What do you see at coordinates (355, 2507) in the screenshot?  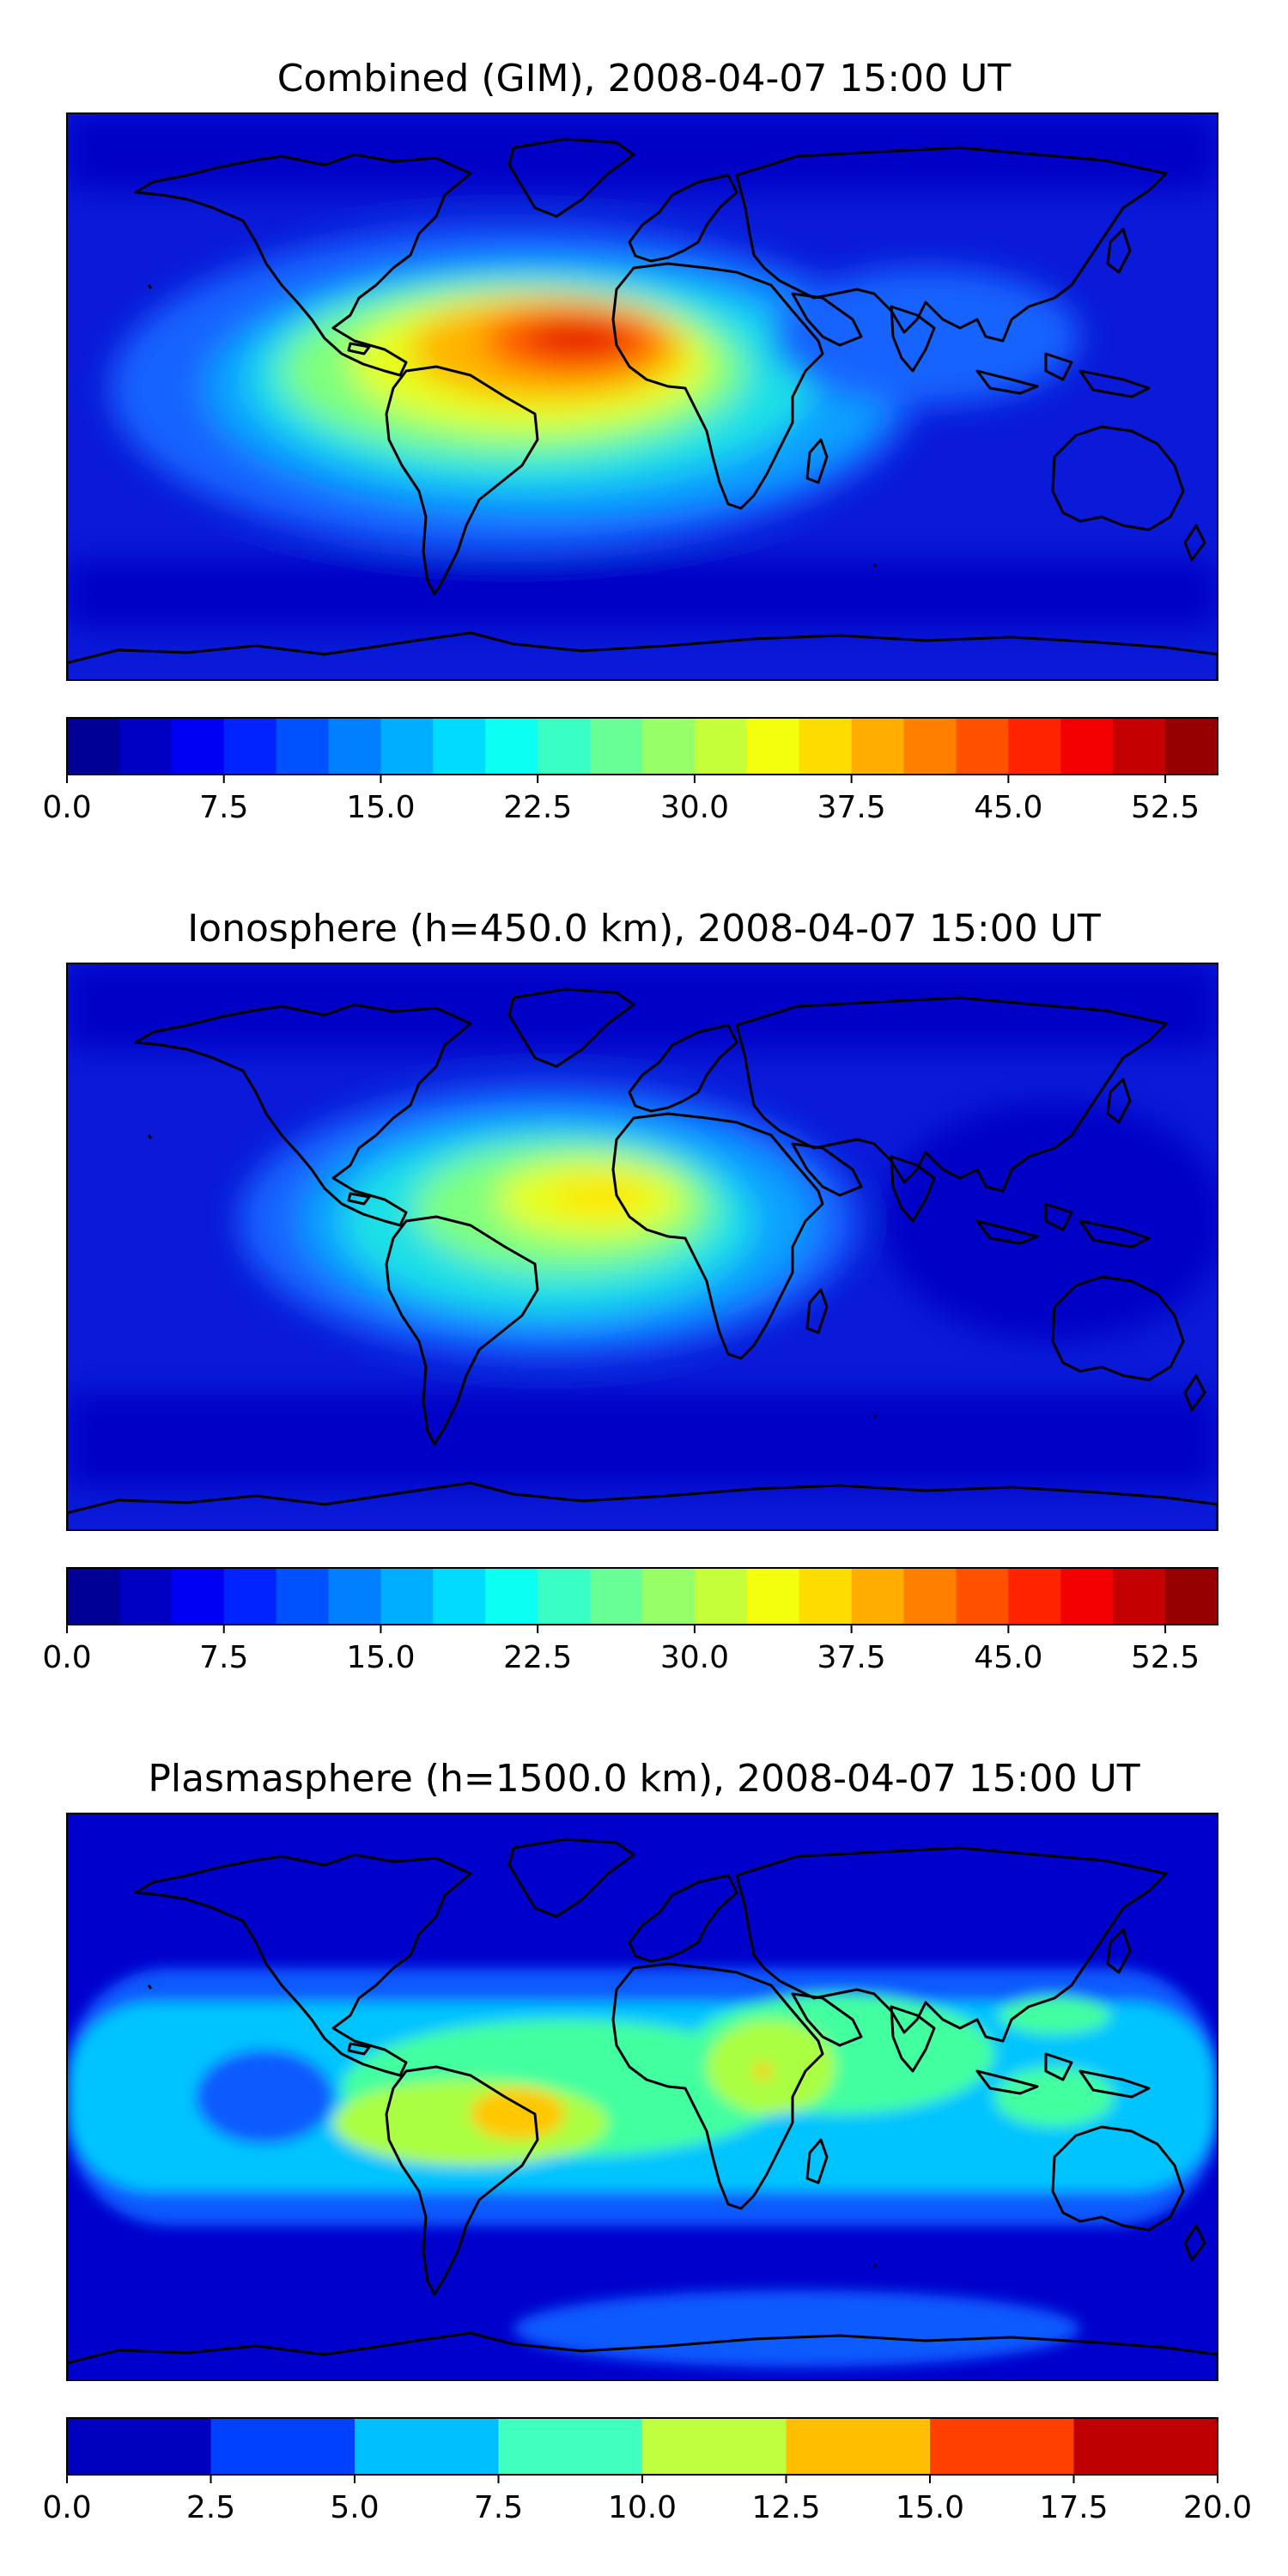 I see `colorbar-tick-label: 5.0` at bounding box center [355, 2507].